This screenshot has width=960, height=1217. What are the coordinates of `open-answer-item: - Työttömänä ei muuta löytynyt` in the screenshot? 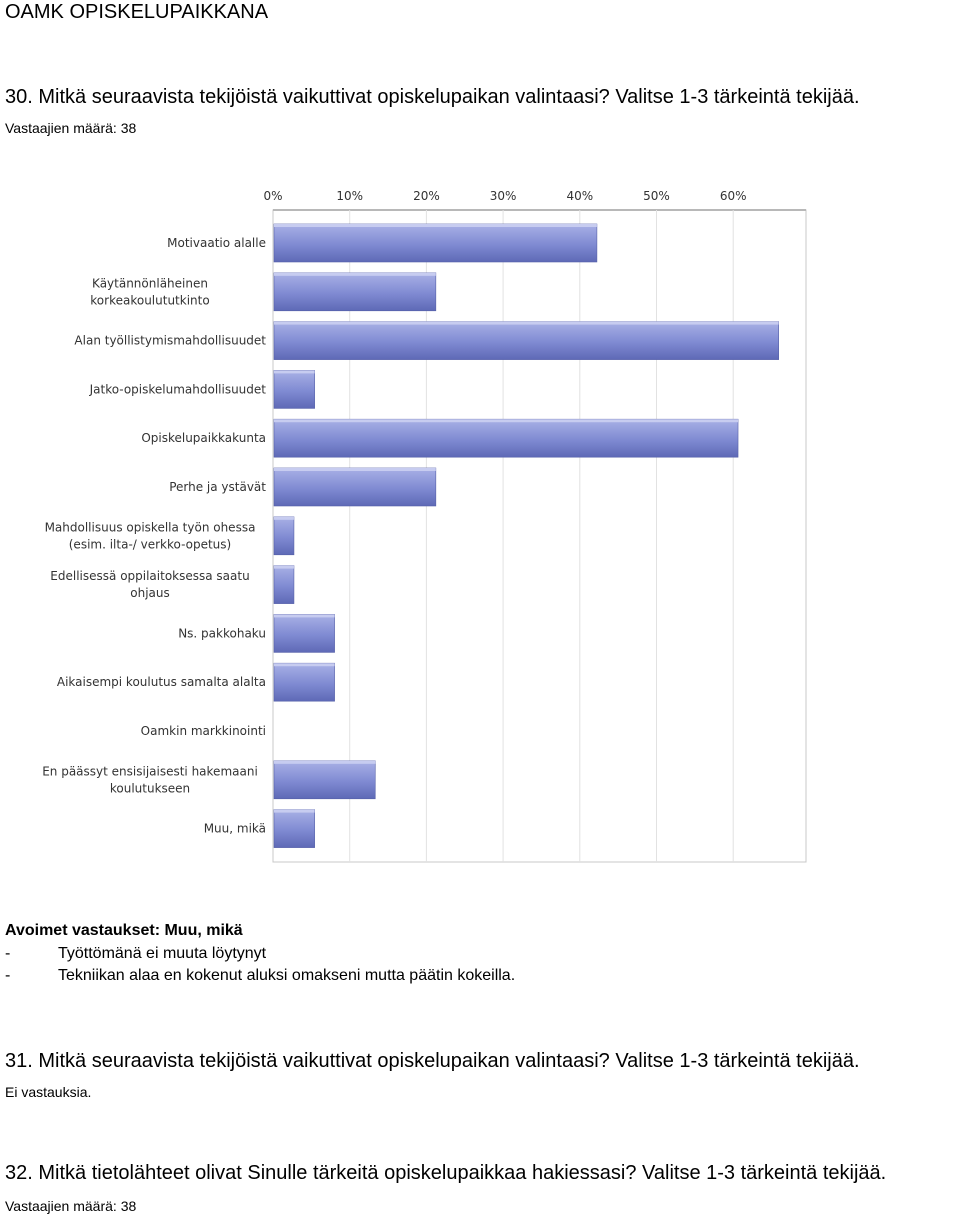 It's located at (135, 954).